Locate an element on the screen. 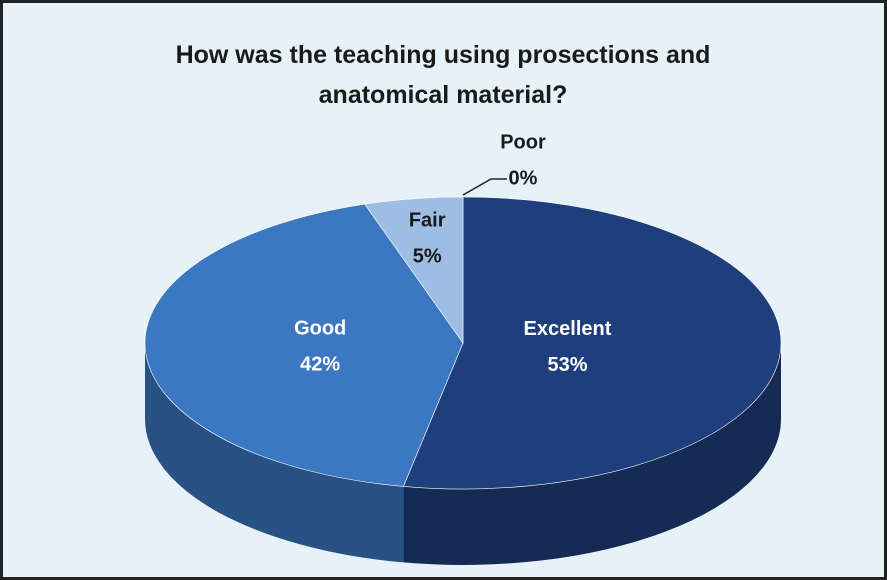  data-label-category: Good is located at coordinates (320, 328).